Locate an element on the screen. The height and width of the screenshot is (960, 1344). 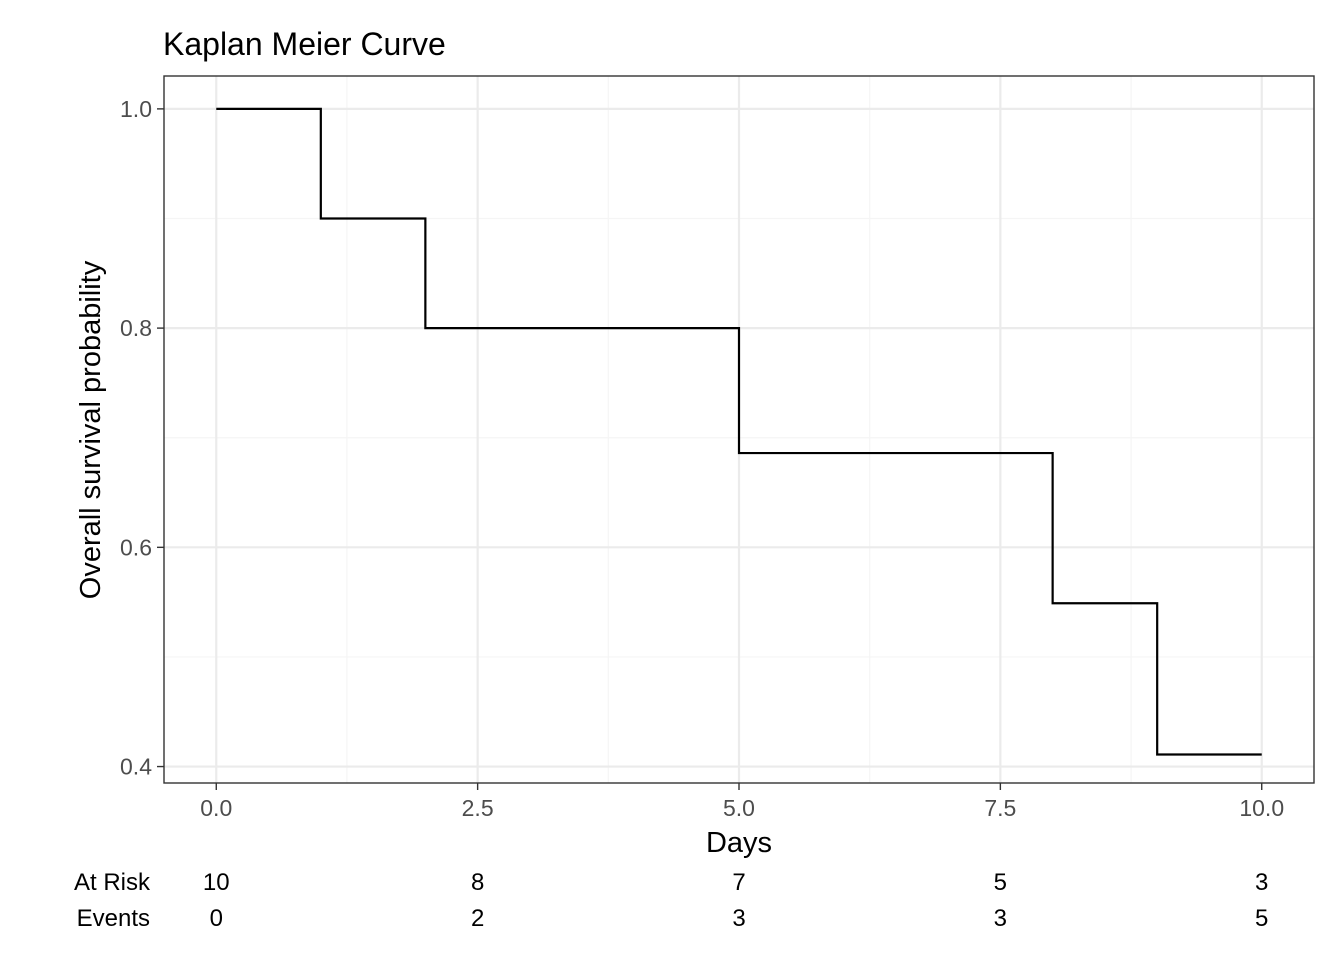
risk-table-cell: 2 is located at coordinates (477, 918).